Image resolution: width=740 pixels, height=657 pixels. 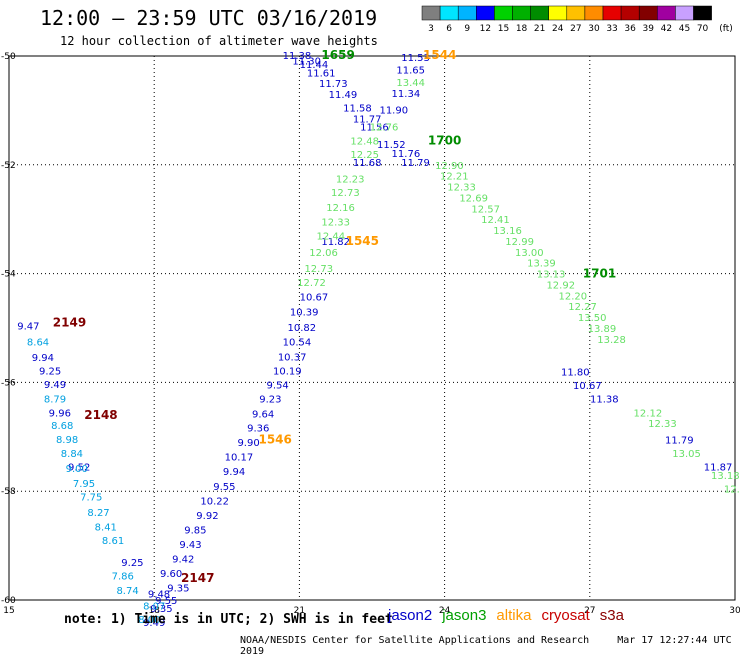 I want to click on wave-height-label: 12.69, so click(x=473, y=198).